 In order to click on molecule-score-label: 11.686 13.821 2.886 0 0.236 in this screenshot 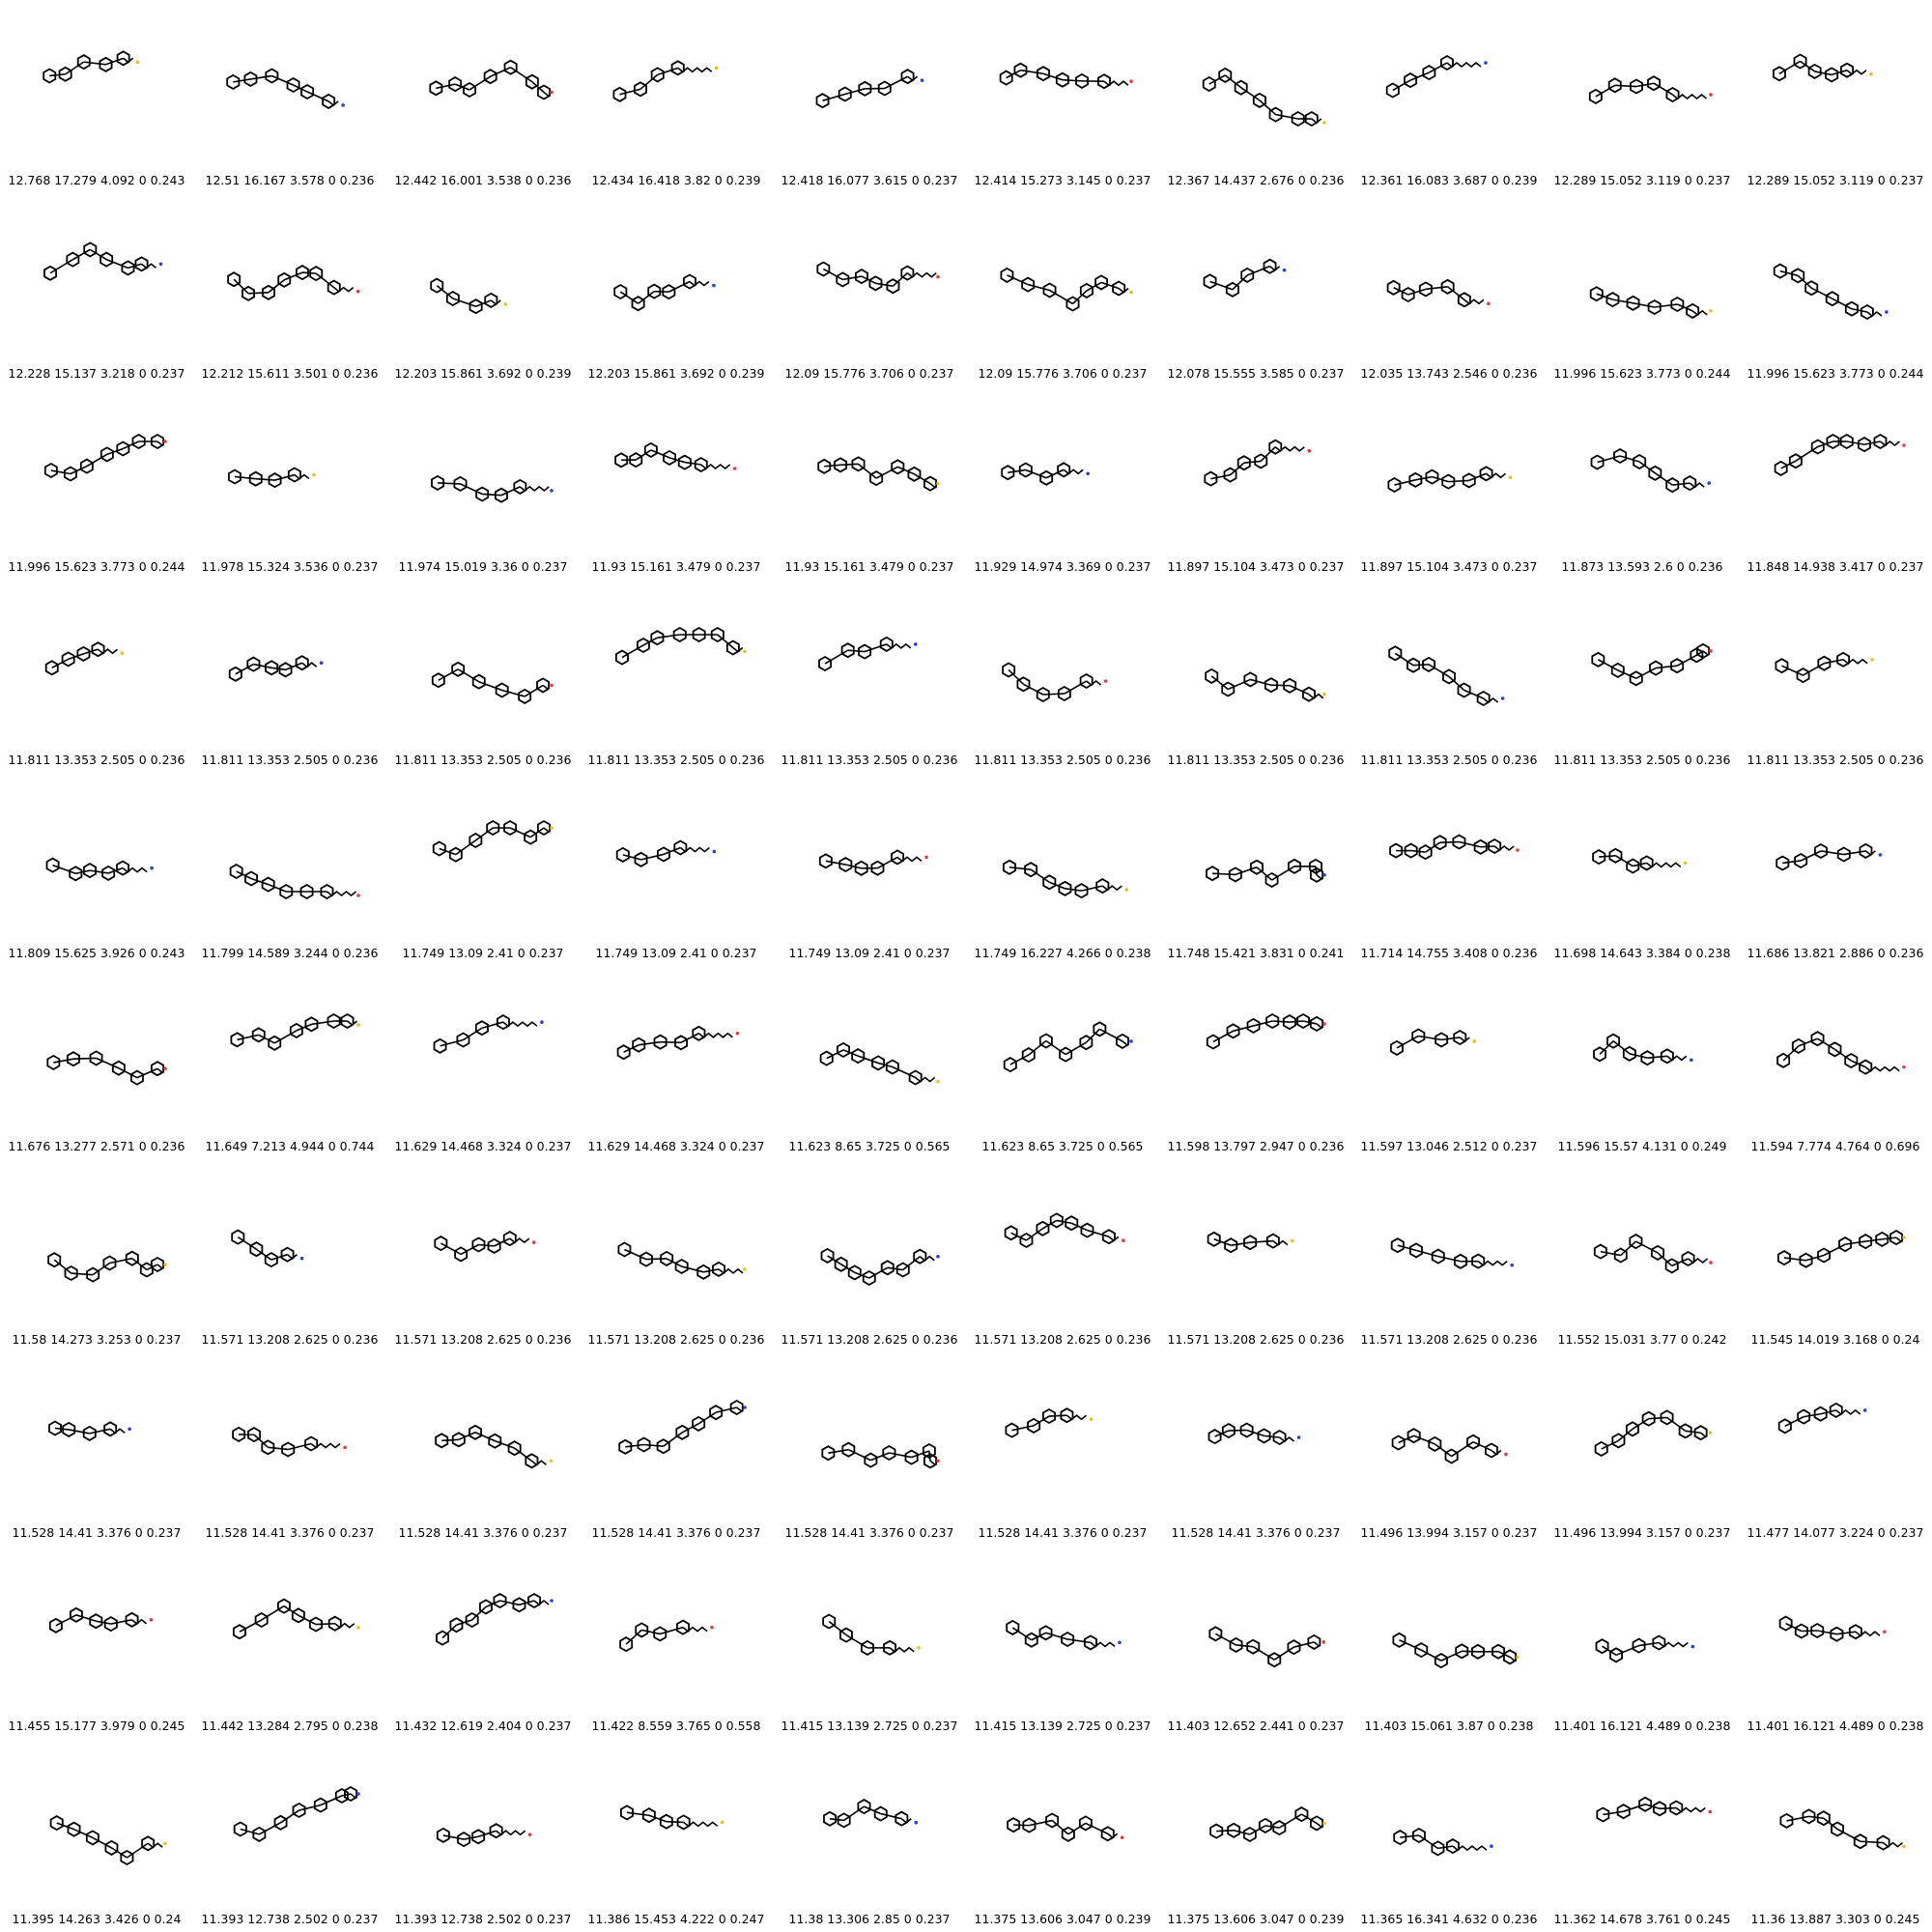, I will do `click(1835, 953)`.